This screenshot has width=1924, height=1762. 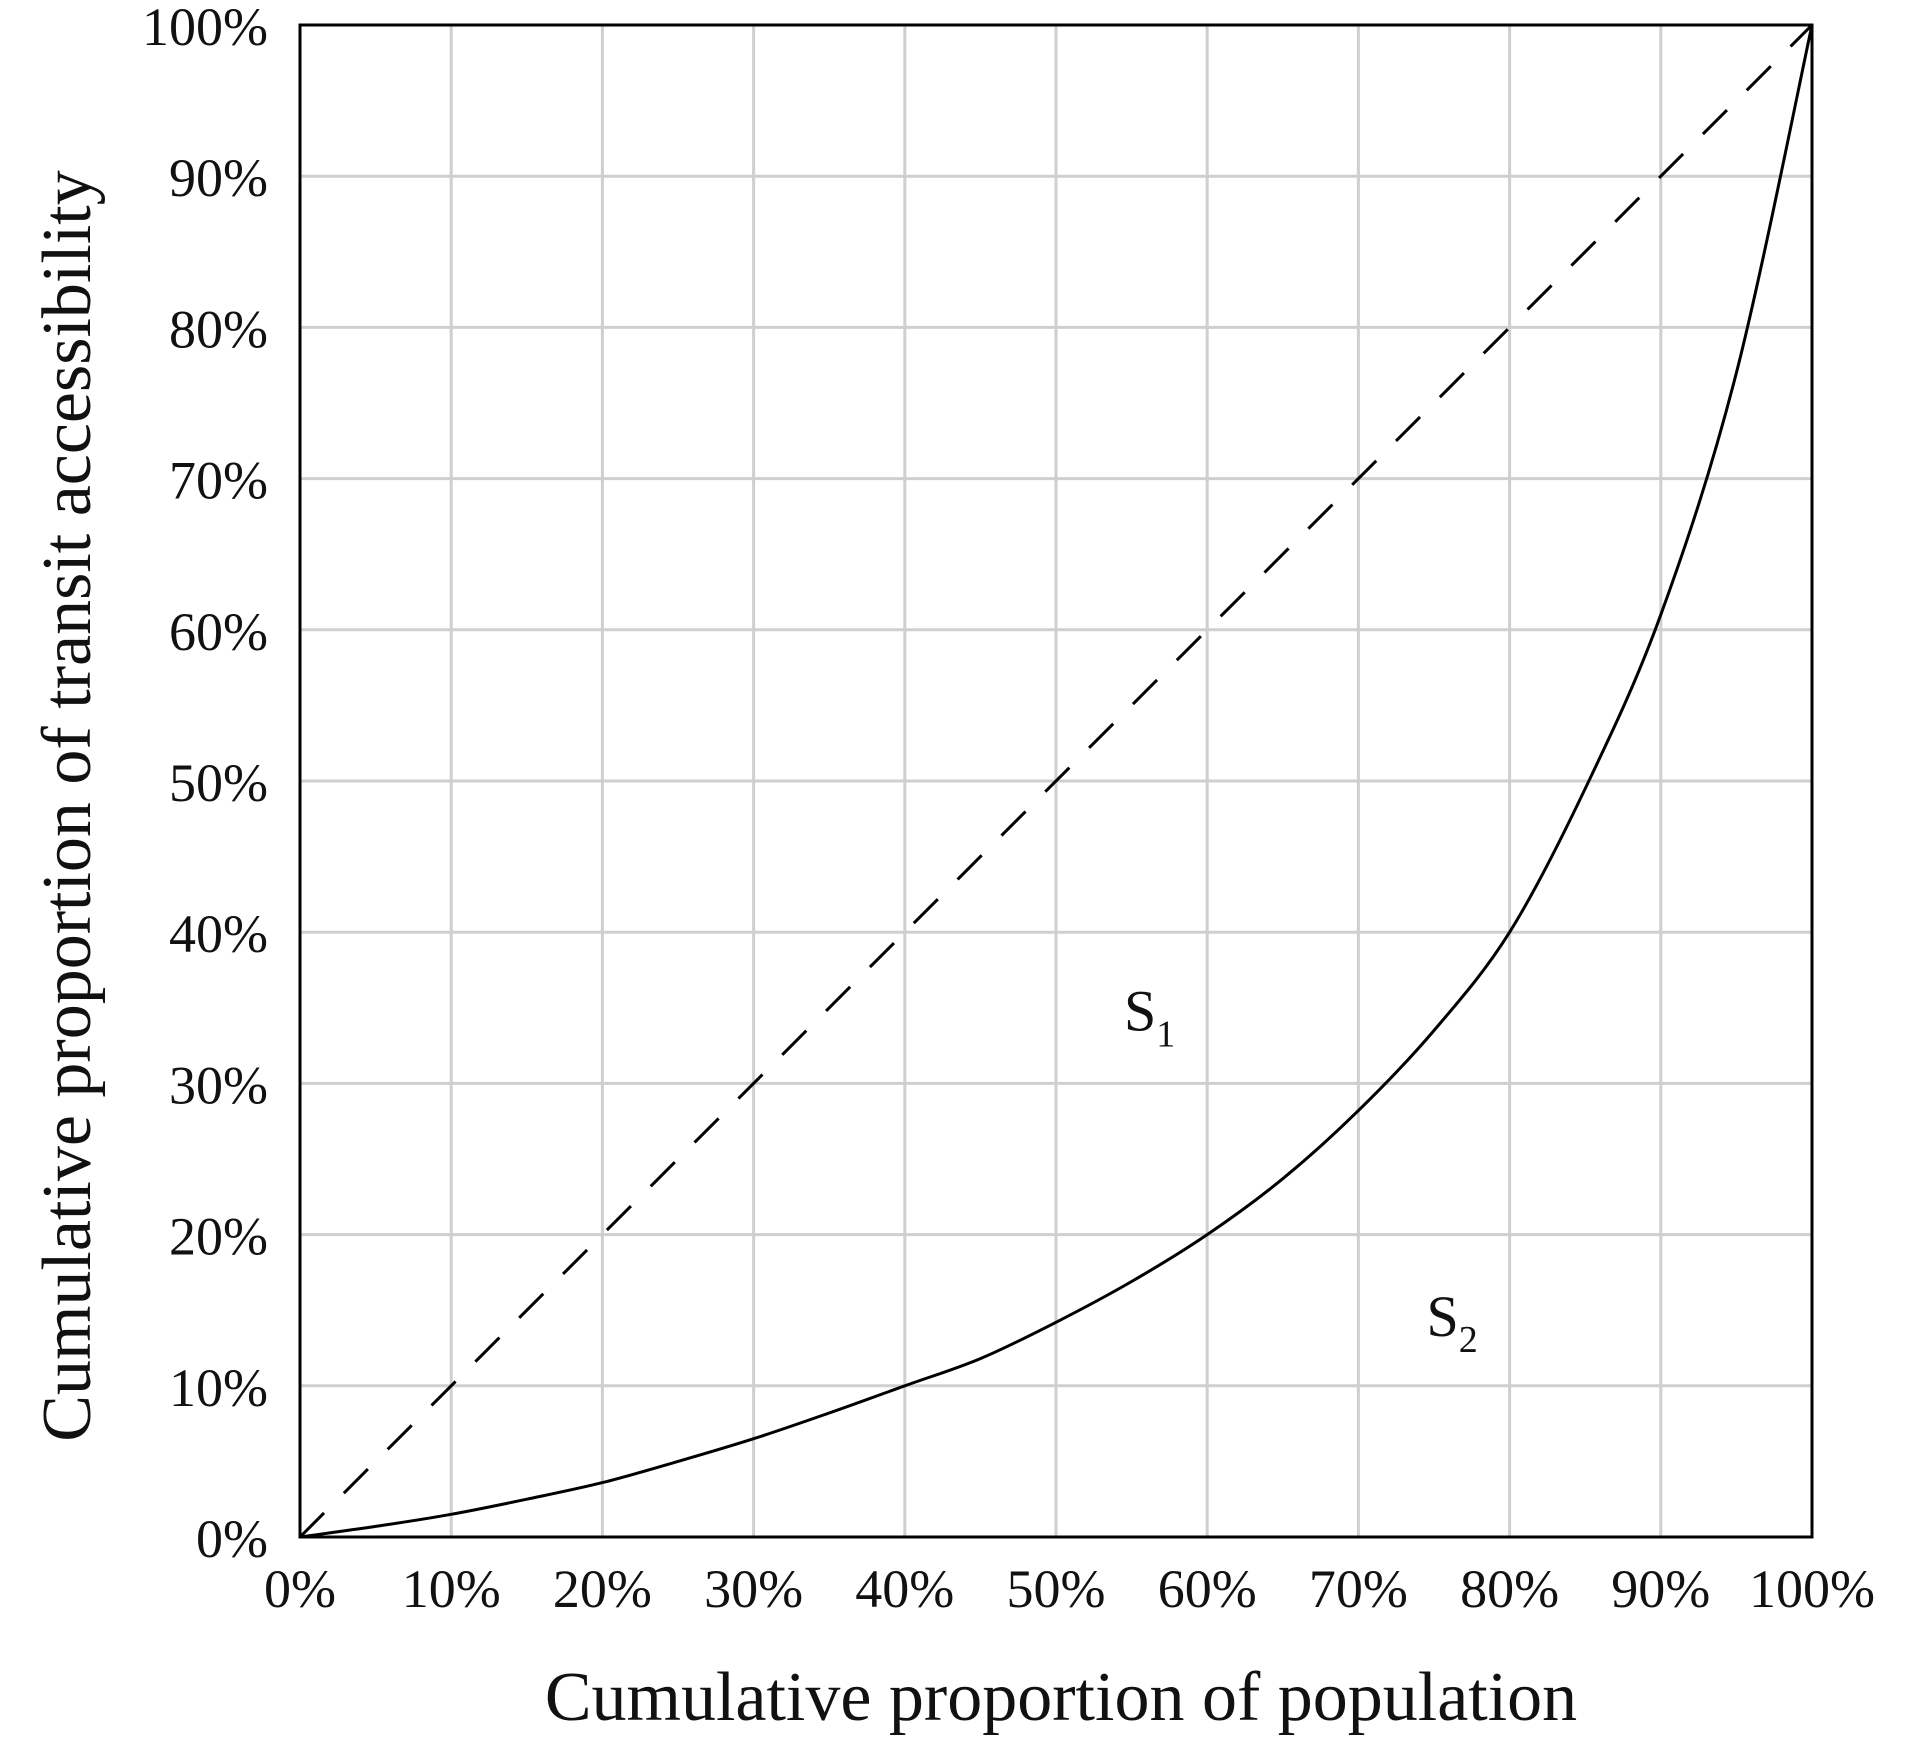 I want to click on y-axis-ticks: 0% 10% 20% 30% 40% 50% 60% 70% 80% 90% 100%, so click(x=205, y=784).